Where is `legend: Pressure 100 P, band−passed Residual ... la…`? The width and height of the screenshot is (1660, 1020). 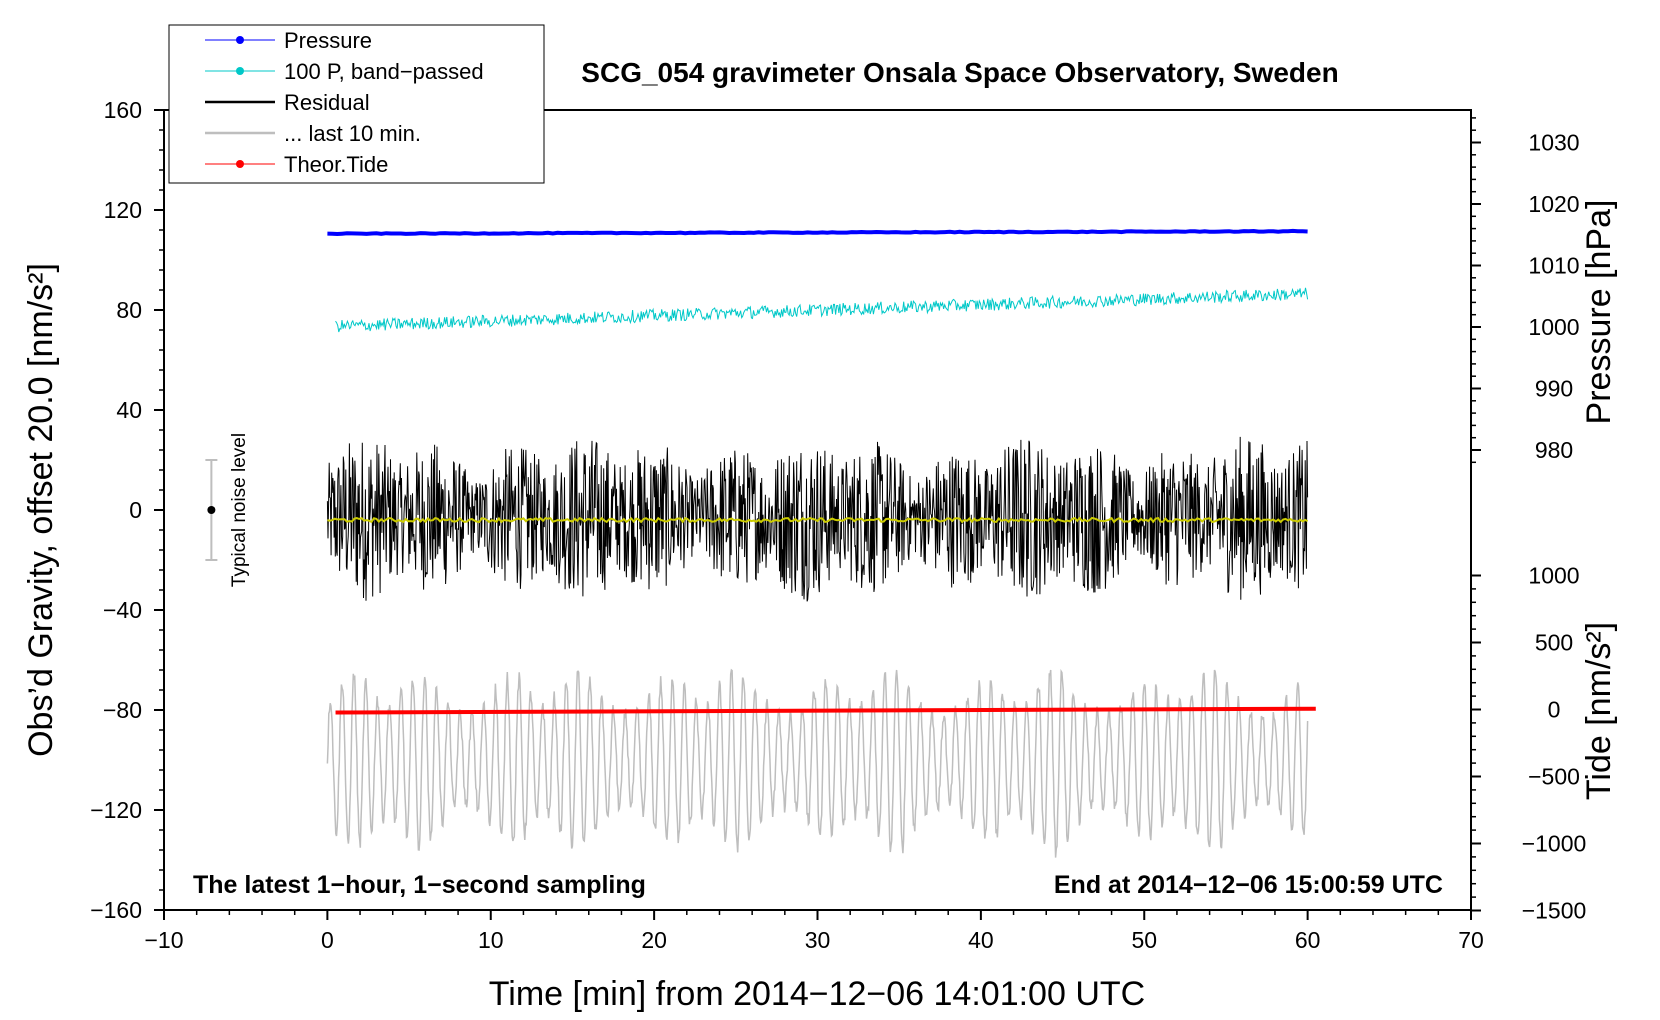
legend: Pressure 100 P, band−passed Residual ... la… is located at coordinates (356, 104).